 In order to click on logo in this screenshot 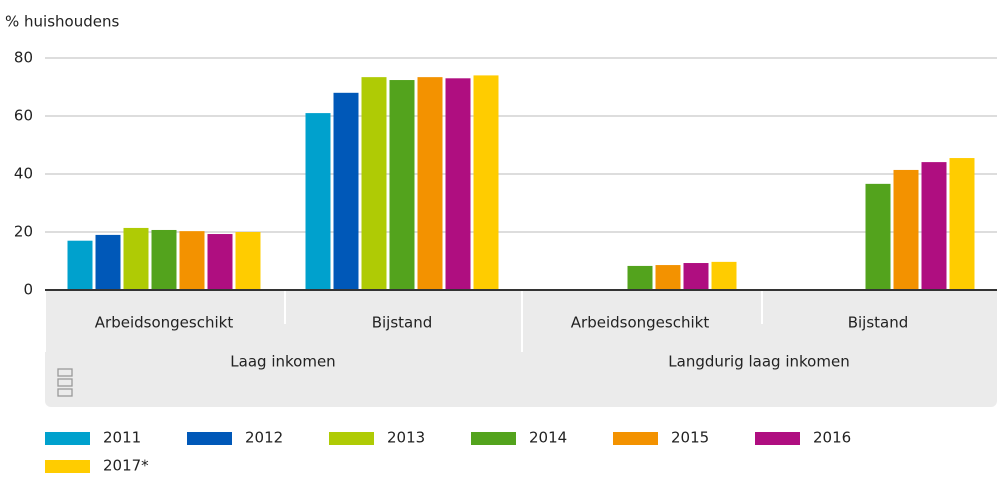, I will do `click(65, 382)`.